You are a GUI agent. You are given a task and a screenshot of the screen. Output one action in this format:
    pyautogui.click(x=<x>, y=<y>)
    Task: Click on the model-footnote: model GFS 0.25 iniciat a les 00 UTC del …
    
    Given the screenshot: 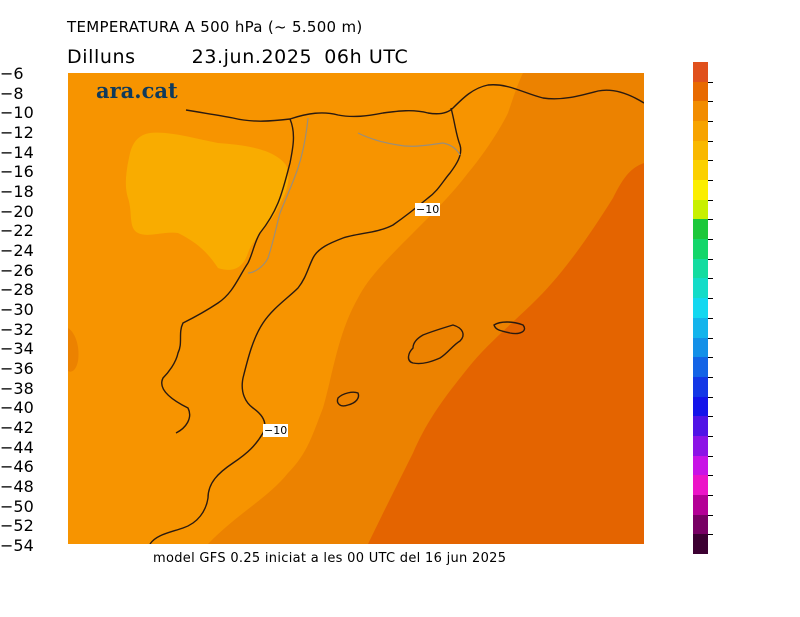 What is the action you would take?
    pyautogui.click(x=330, y=558)
    